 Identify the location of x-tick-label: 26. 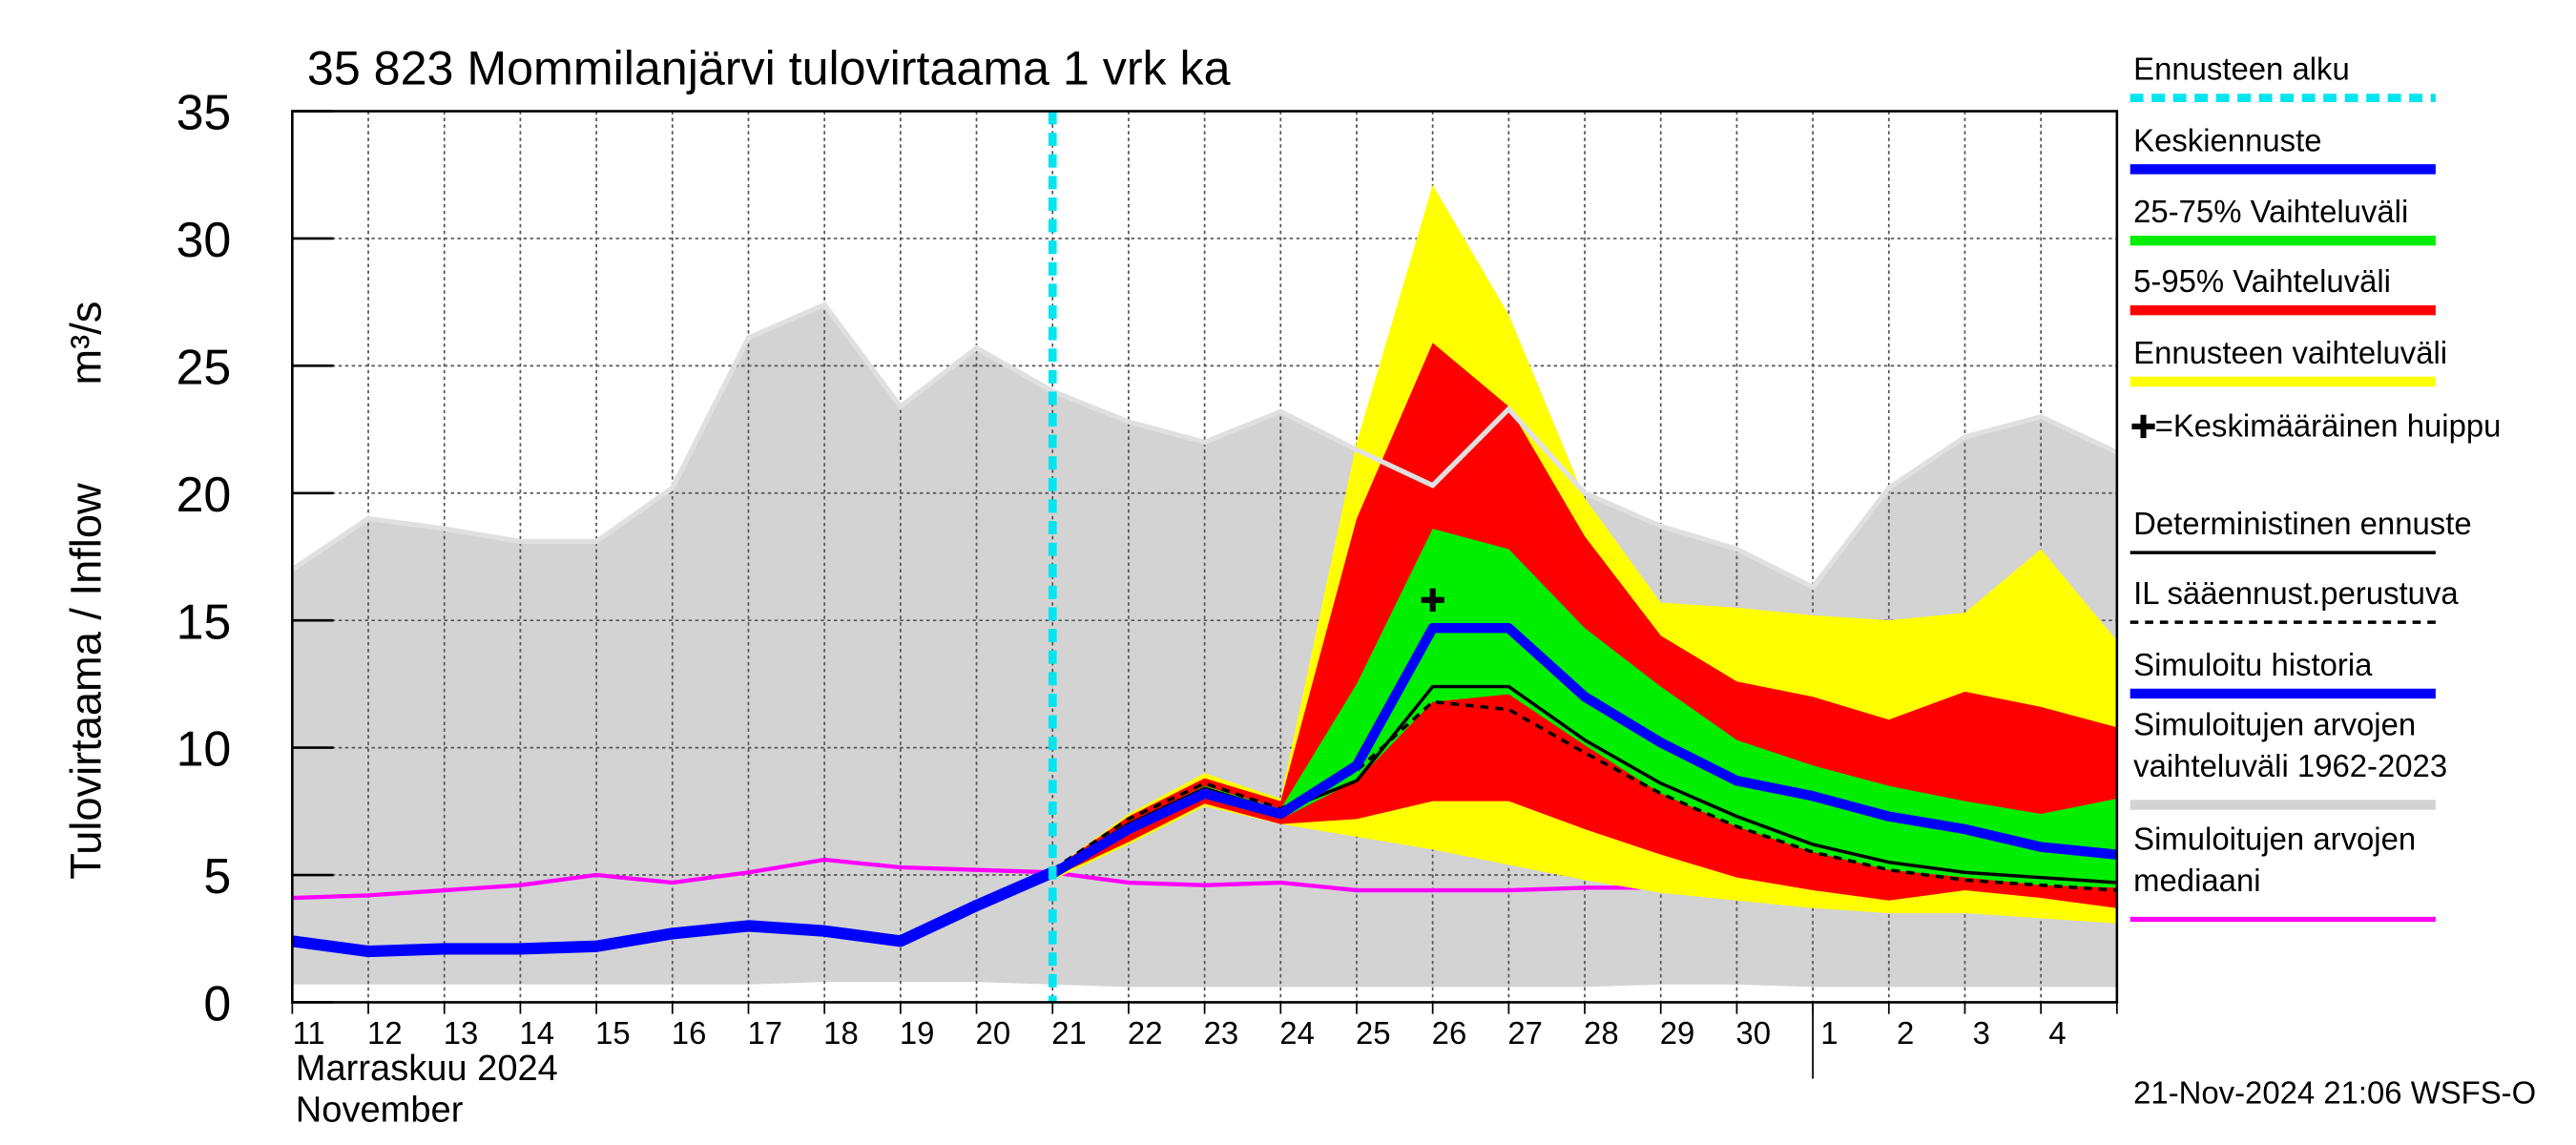
(1449, 1033).